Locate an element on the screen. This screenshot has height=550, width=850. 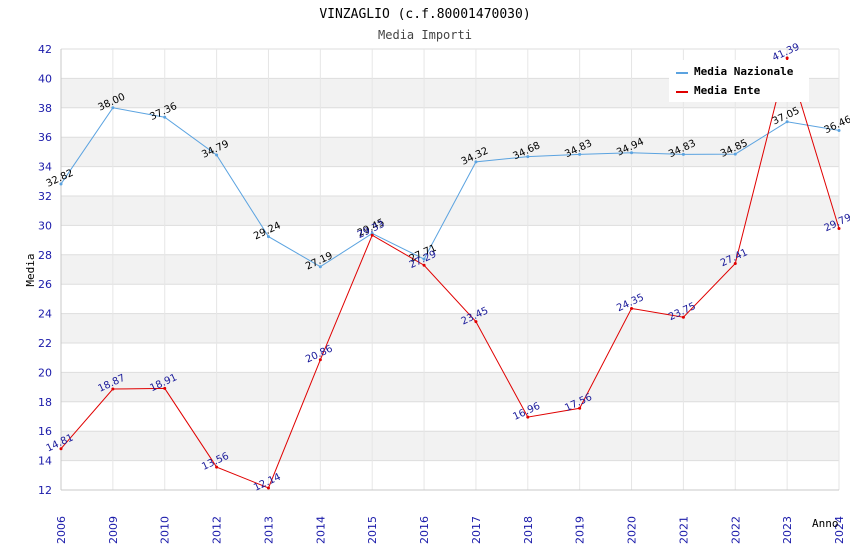
y-tick-label: 18 is located at coordinates (45, 402).